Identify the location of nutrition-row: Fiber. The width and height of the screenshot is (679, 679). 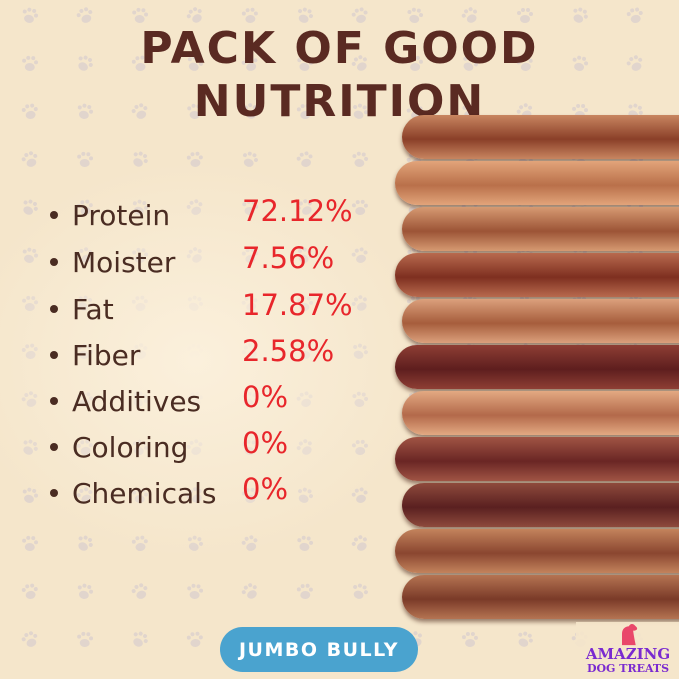
(95, 355).